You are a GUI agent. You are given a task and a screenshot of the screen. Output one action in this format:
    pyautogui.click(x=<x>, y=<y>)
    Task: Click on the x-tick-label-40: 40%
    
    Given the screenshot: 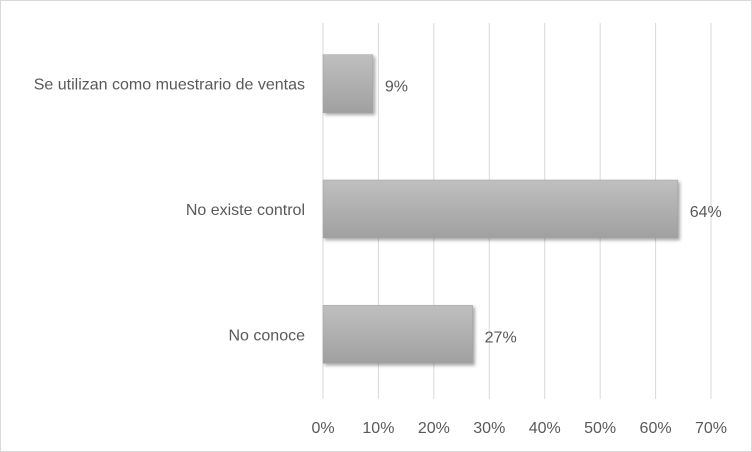 What is the action you would take?
    pyautogui.click(x=545, y=428)
    